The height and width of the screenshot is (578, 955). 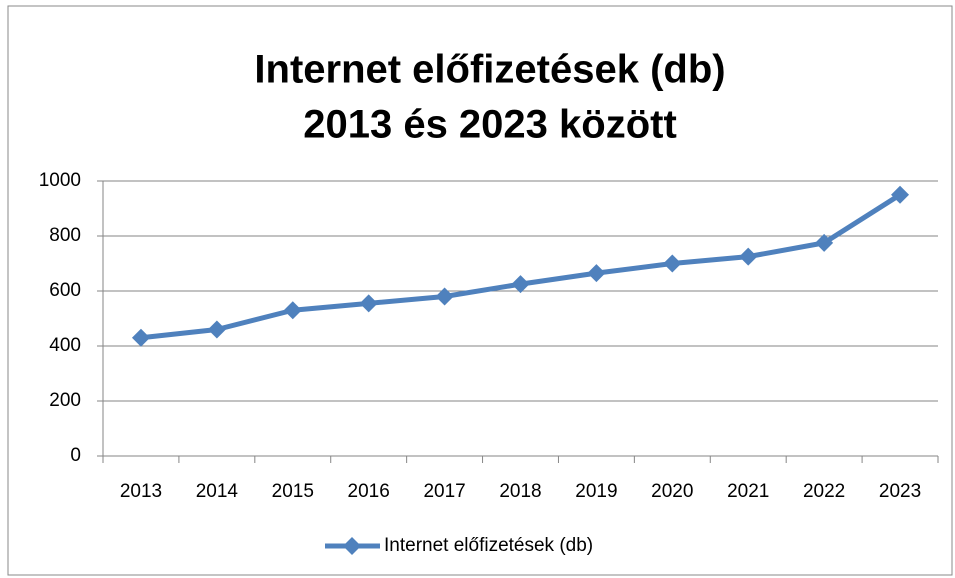 What do you see at coordinates (596, 491) in the screenshot?
I see `x-tick-label: 2019` at bounding box center [596, 491].